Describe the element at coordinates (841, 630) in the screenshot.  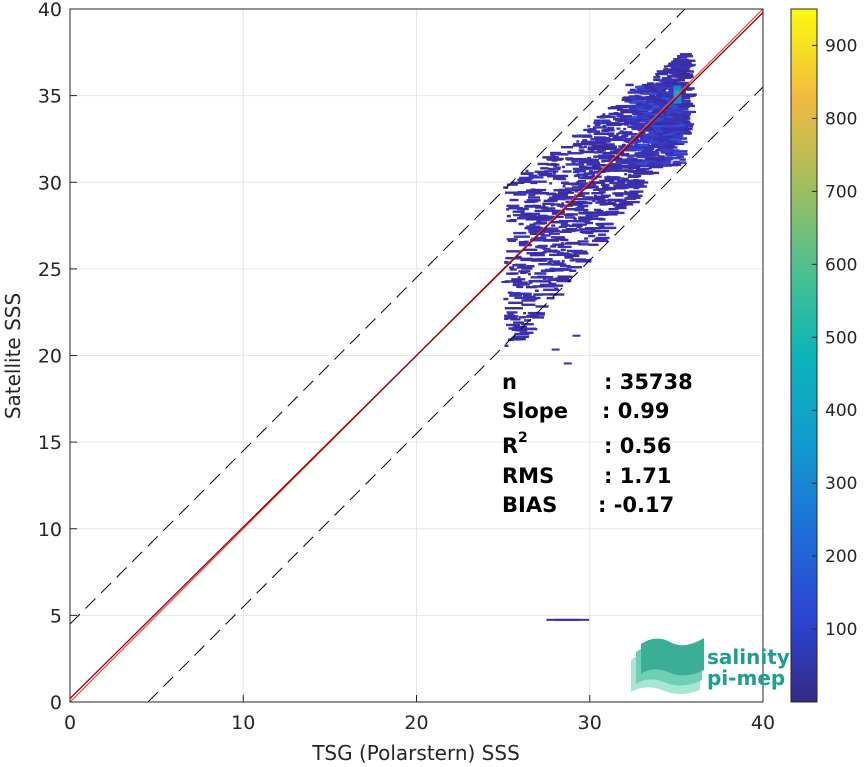
I see `colorbar-tick-label: 100` at that location.